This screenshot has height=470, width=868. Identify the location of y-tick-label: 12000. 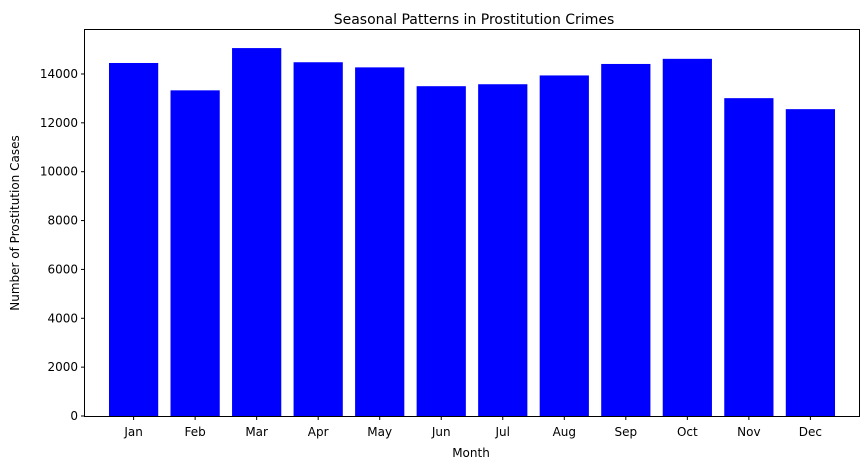
(59, 123).